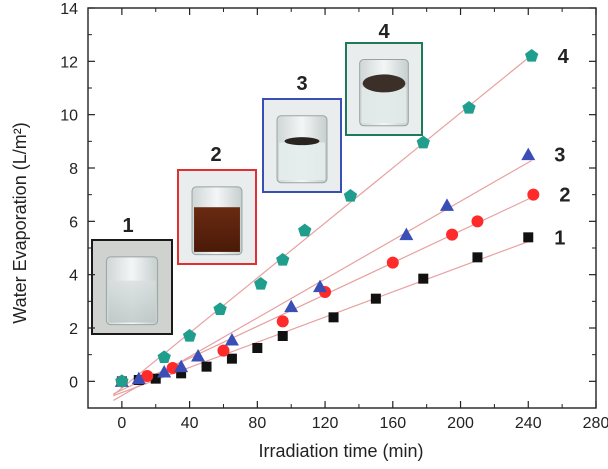 Image resolution: width=608 pixels, height=469 pixels. I want to click on photo-inset-1: 1, so click(132, 275).